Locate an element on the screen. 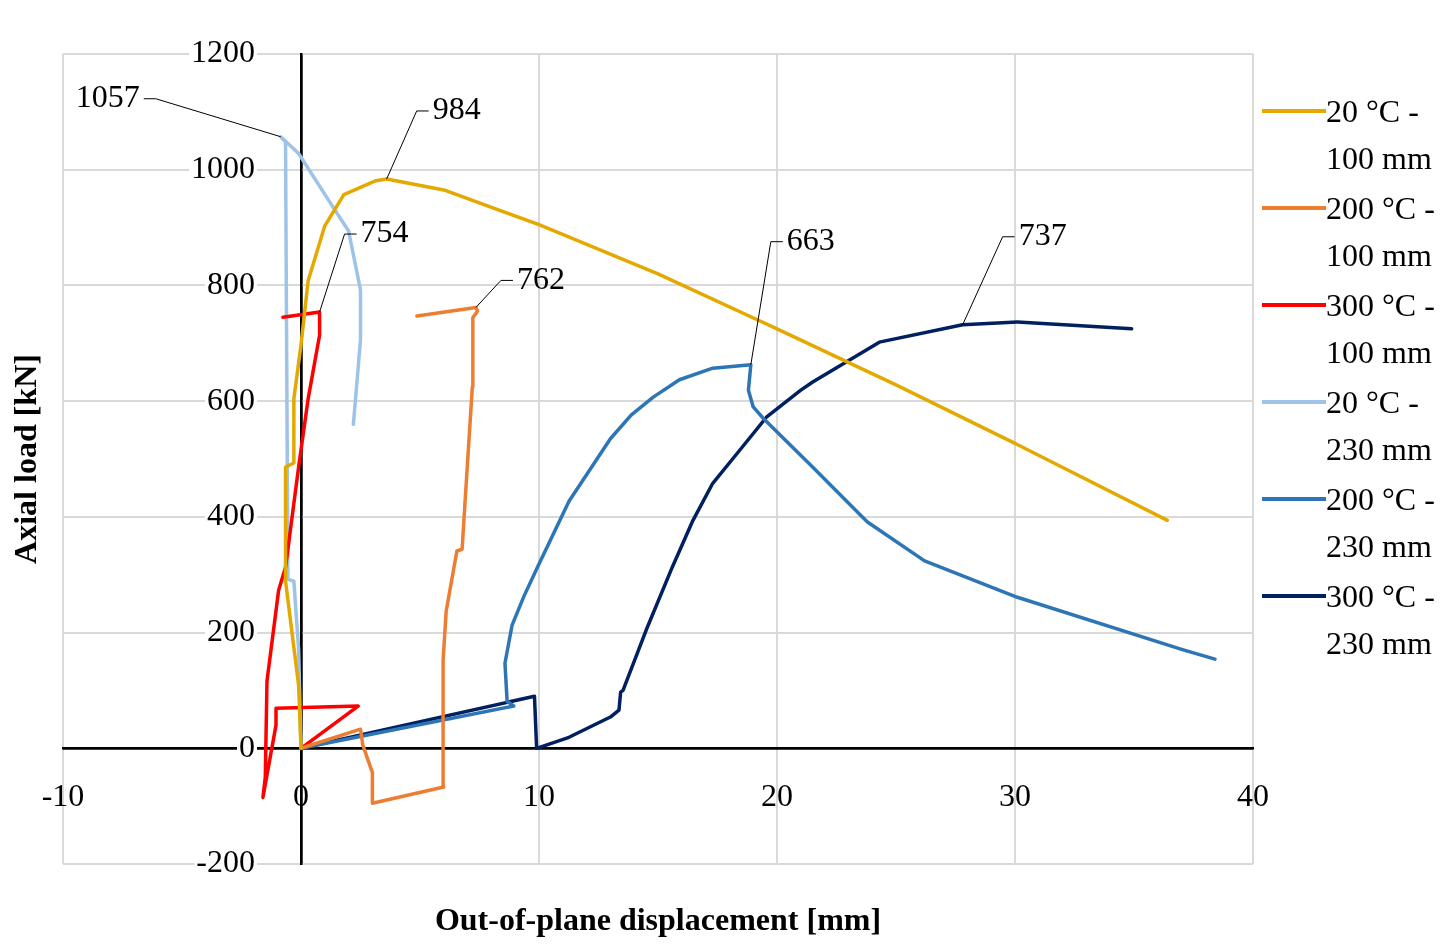 The width and height of the screenshot is (1449, 945). annotation: 737 is located at coordinates (1042, 234).